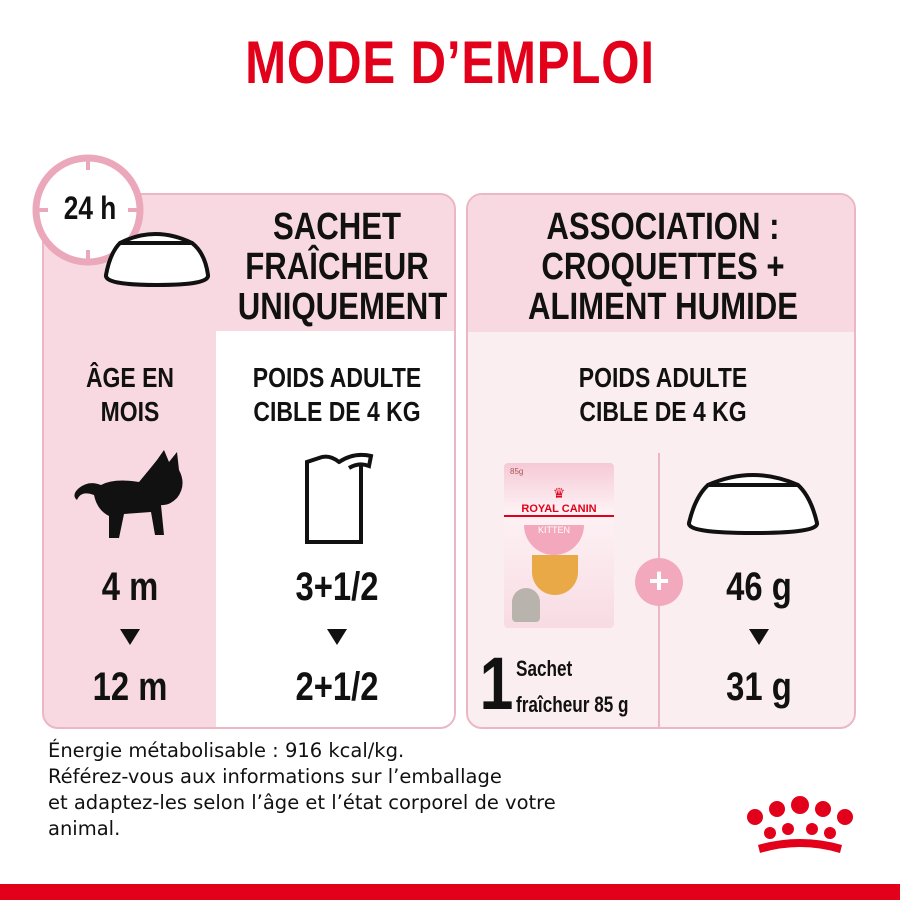  I want to click on crown-icon: ♛, so click(559, 493).